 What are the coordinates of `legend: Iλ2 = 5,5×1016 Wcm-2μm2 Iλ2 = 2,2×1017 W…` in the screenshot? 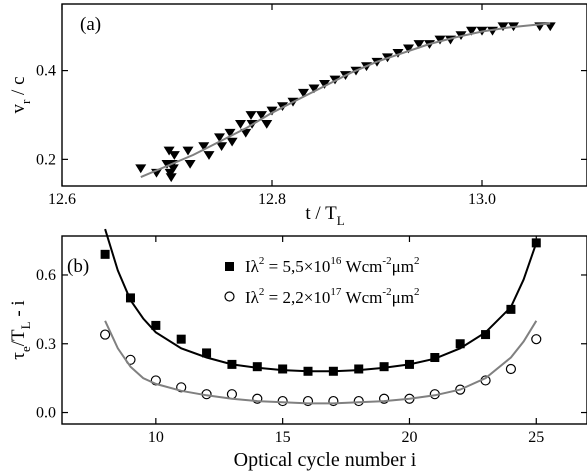 It's located at (321, 281).